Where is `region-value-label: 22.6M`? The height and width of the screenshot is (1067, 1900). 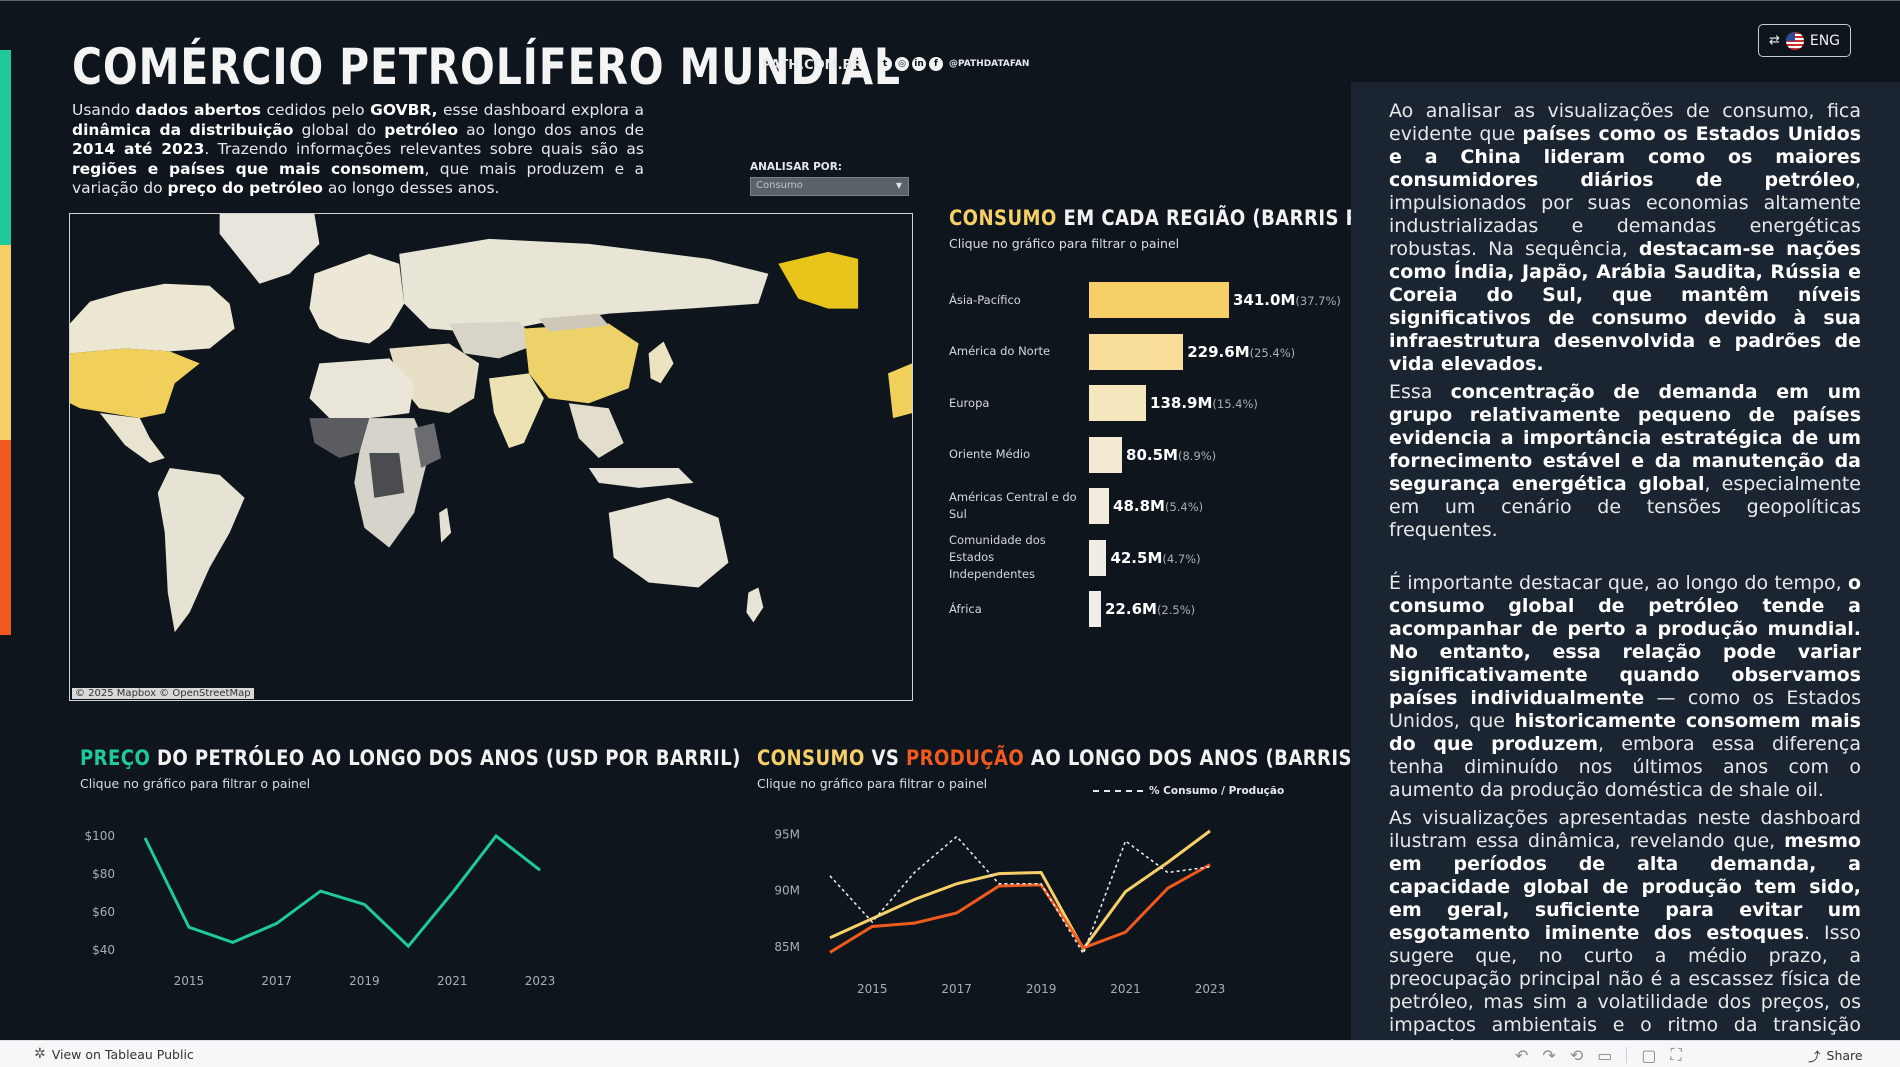
region-value-label: 22.6M is located at coordinates (1131, 609).